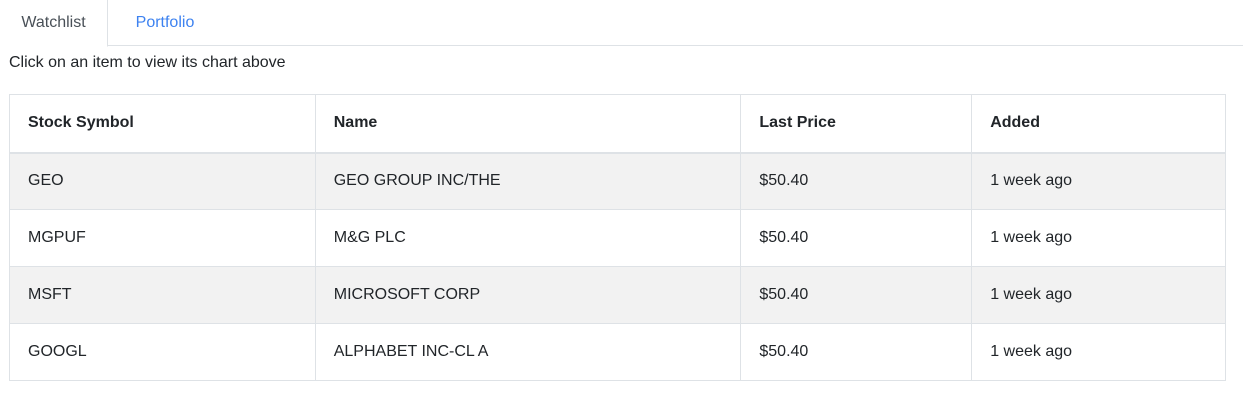 This screenshot has width=1246, height=402. Describe the element at coordinates (856, 124) in the screenshot. I see `column-header-last-price: Last Price` at that location.